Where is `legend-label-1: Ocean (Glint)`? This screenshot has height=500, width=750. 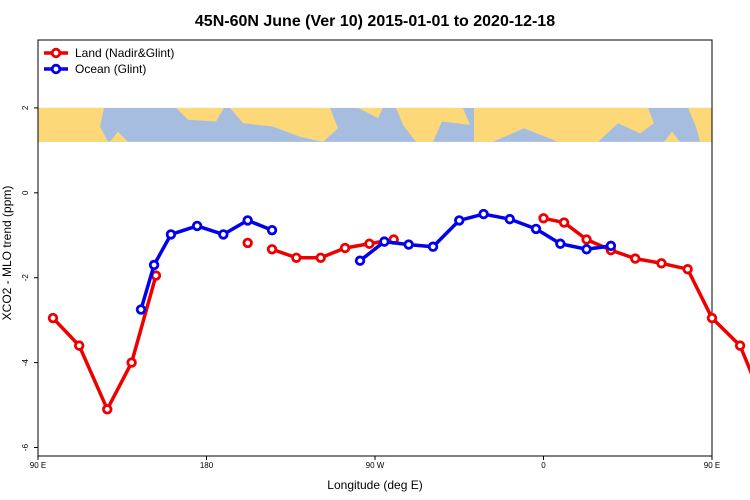 legend-label-1: Ocean (Glint) is located at coordinates (110, 69).